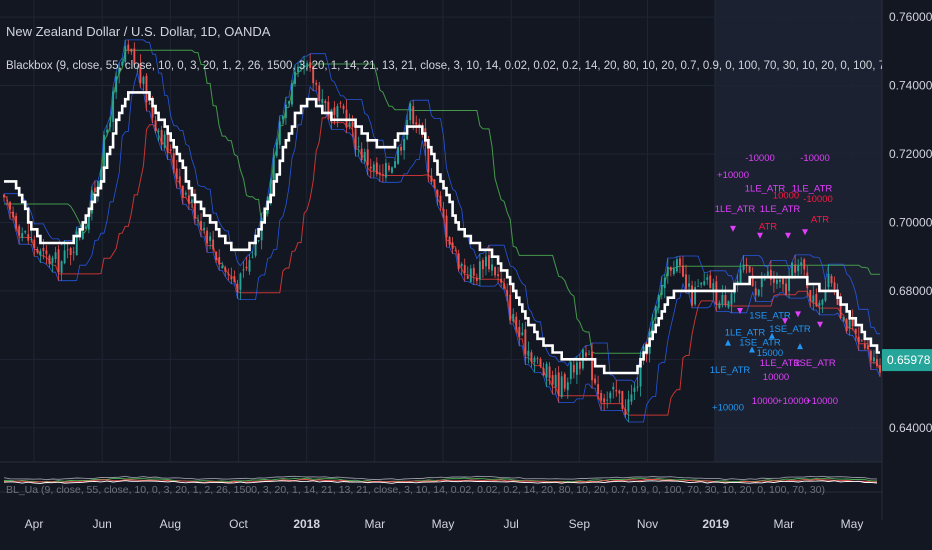 The height and width of the screenshot is (550, 932). I want to click on x-tick-label: Jun, so click(101, 524).